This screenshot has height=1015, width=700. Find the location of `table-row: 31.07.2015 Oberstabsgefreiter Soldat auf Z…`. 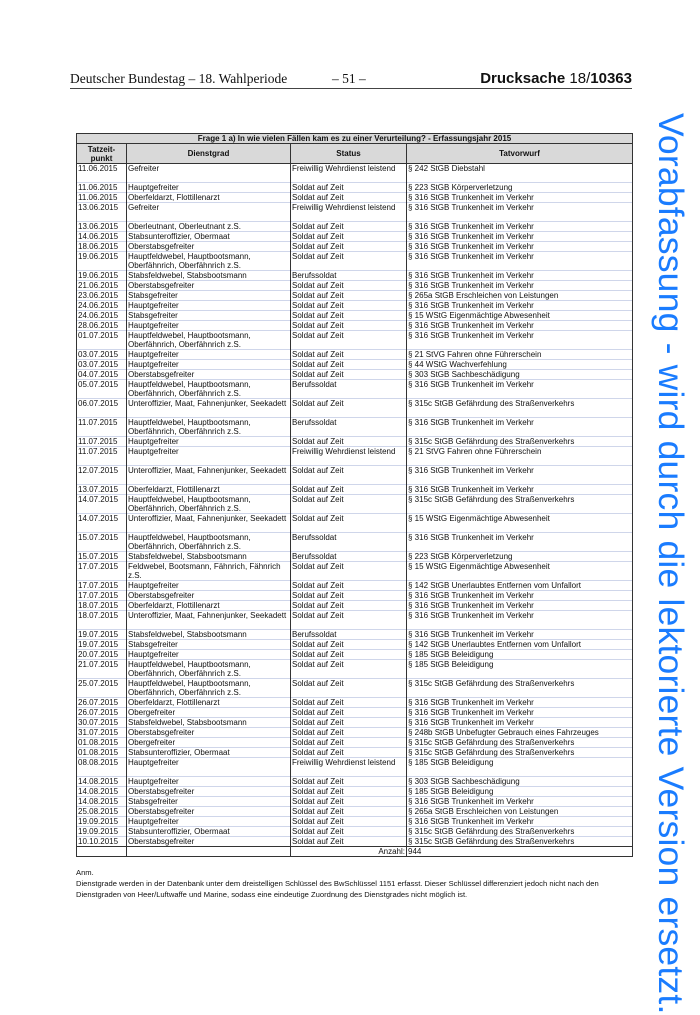

table-row: 31.07.2015 Oberstabsgefreiter Soldat auf Z… is located at coordinates (355, 732).